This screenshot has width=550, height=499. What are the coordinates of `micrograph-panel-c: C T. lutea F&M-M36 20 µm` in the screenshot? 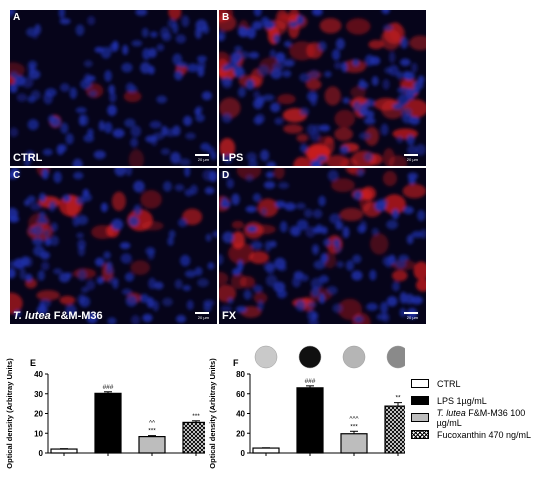 It's located at (113, 246).